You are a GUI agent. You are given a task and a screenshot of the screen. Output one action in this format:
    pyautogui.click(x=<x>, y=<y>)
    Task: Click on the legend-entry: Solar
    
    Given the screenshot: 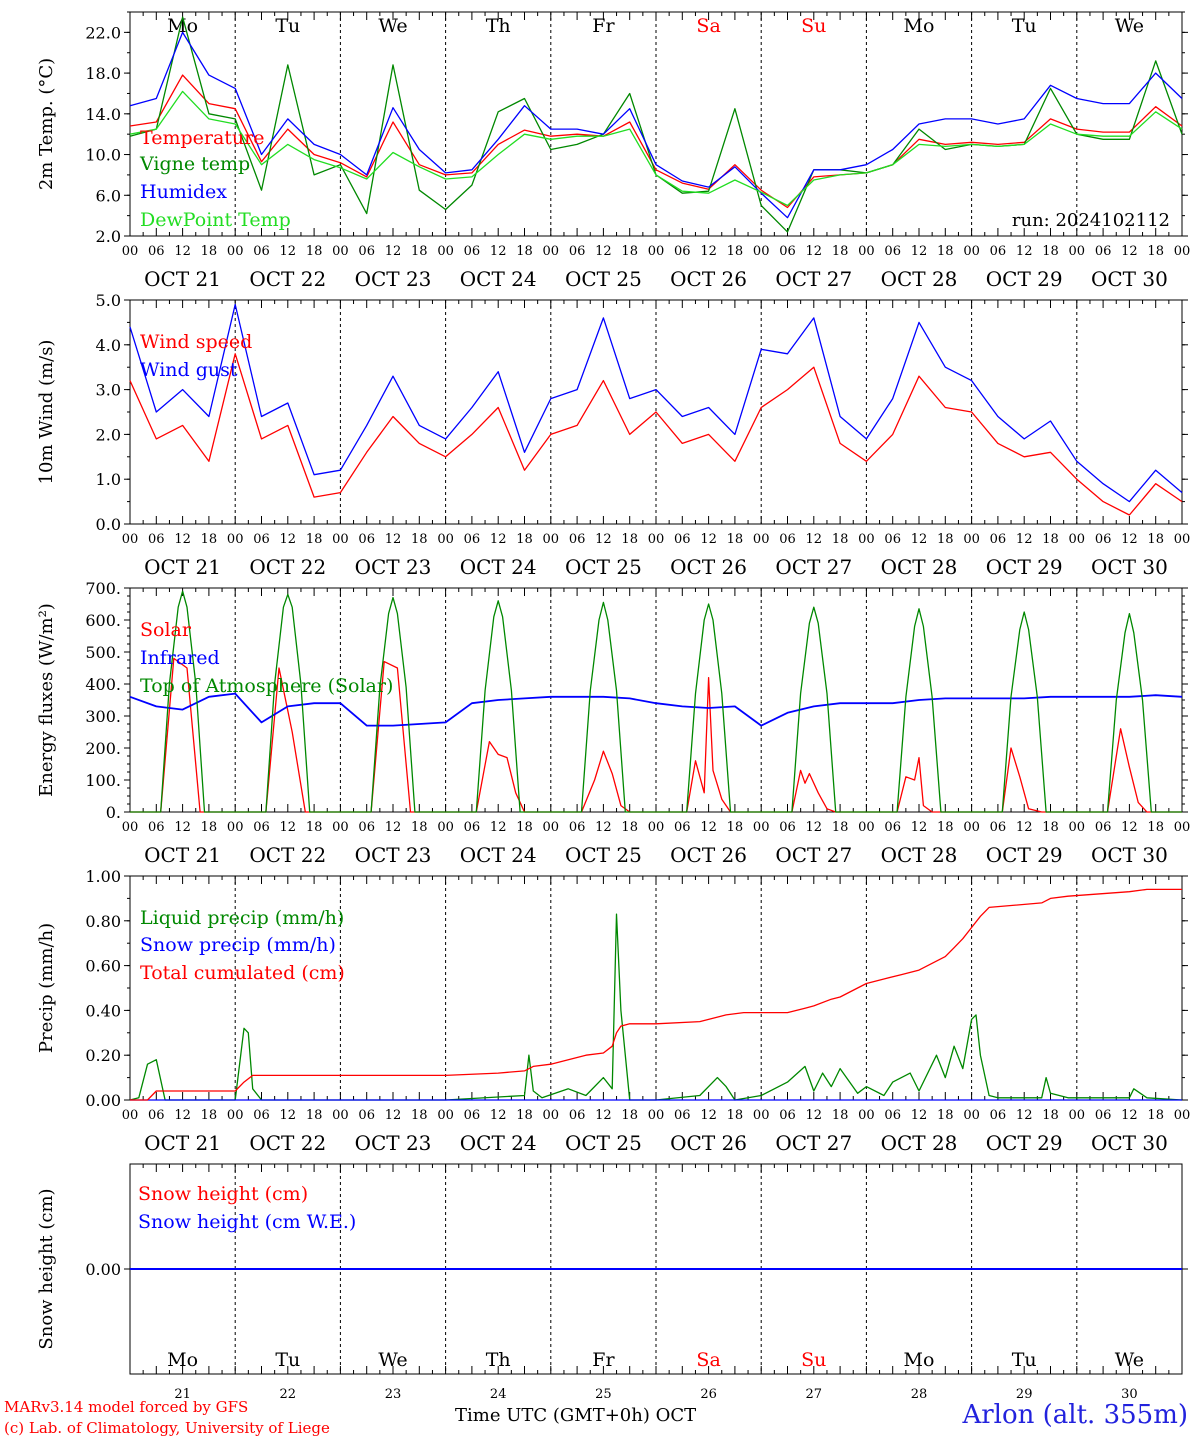 What is the action you would take?
    pyautogui.click(x=166, y=630)
    